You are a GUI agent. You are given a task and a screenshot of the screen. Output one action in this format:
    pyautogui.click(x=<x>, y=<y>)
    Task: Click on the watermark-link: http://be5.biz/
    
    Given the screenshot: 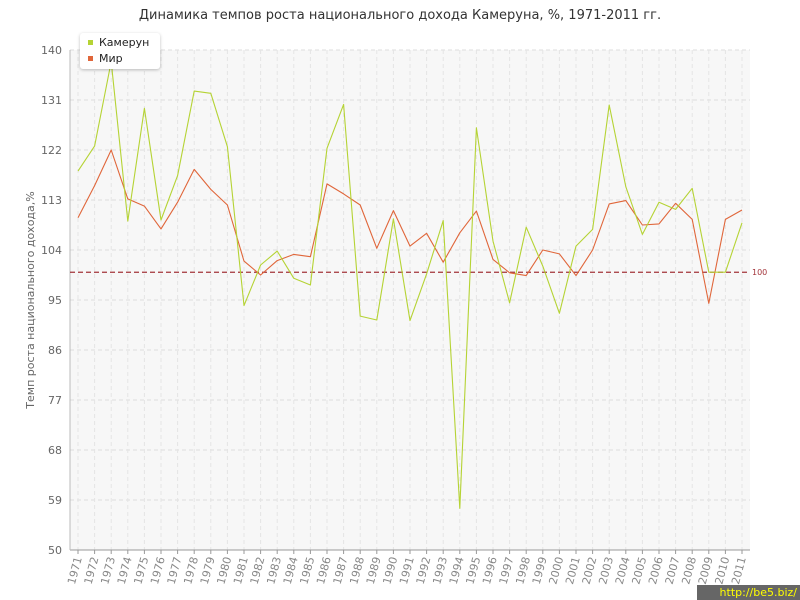 What is the action you would take?
    pyautogui.click(x=758, y=592)
    